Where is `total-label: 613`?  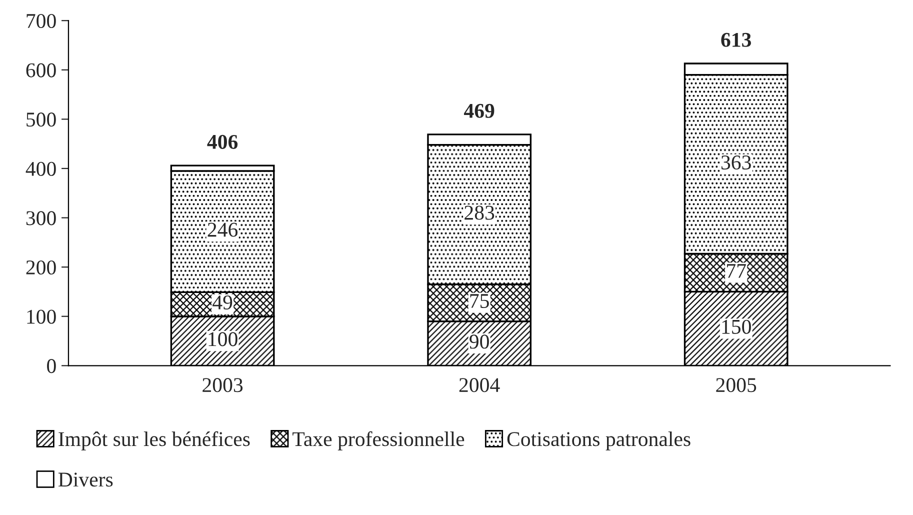 total-label: 613 is located at coordinates (736, 39).